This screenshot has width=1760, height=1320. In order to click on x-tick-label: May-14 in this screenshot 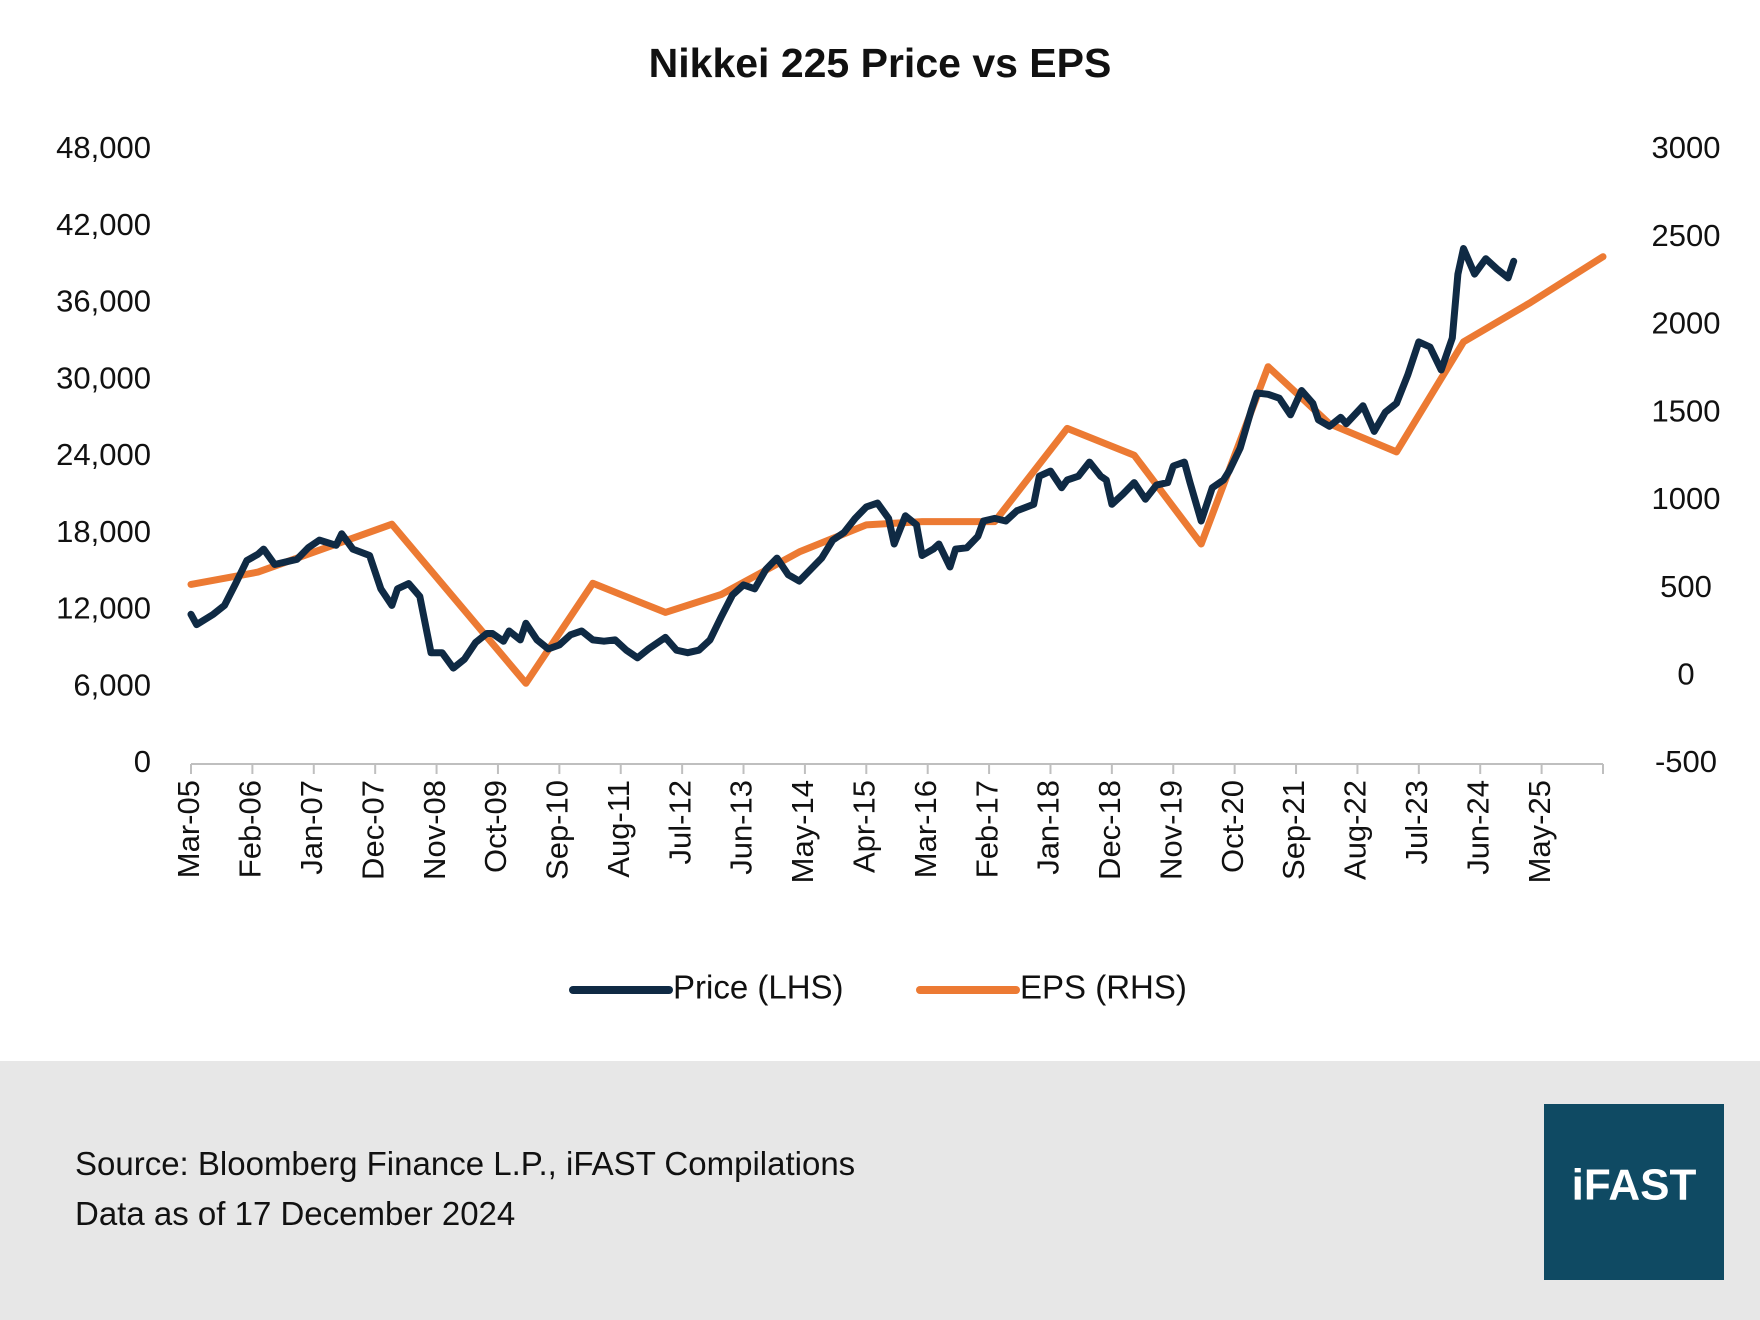, I will do `click(802, 831)`.